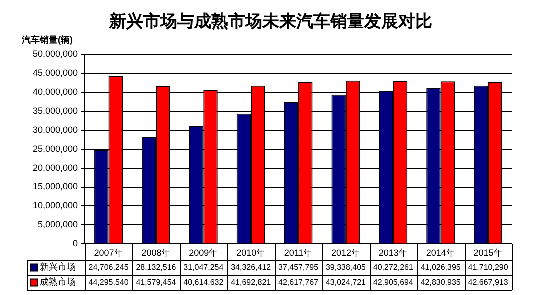  I want to click on x-tick-label: 2010年, so click(251, 253).